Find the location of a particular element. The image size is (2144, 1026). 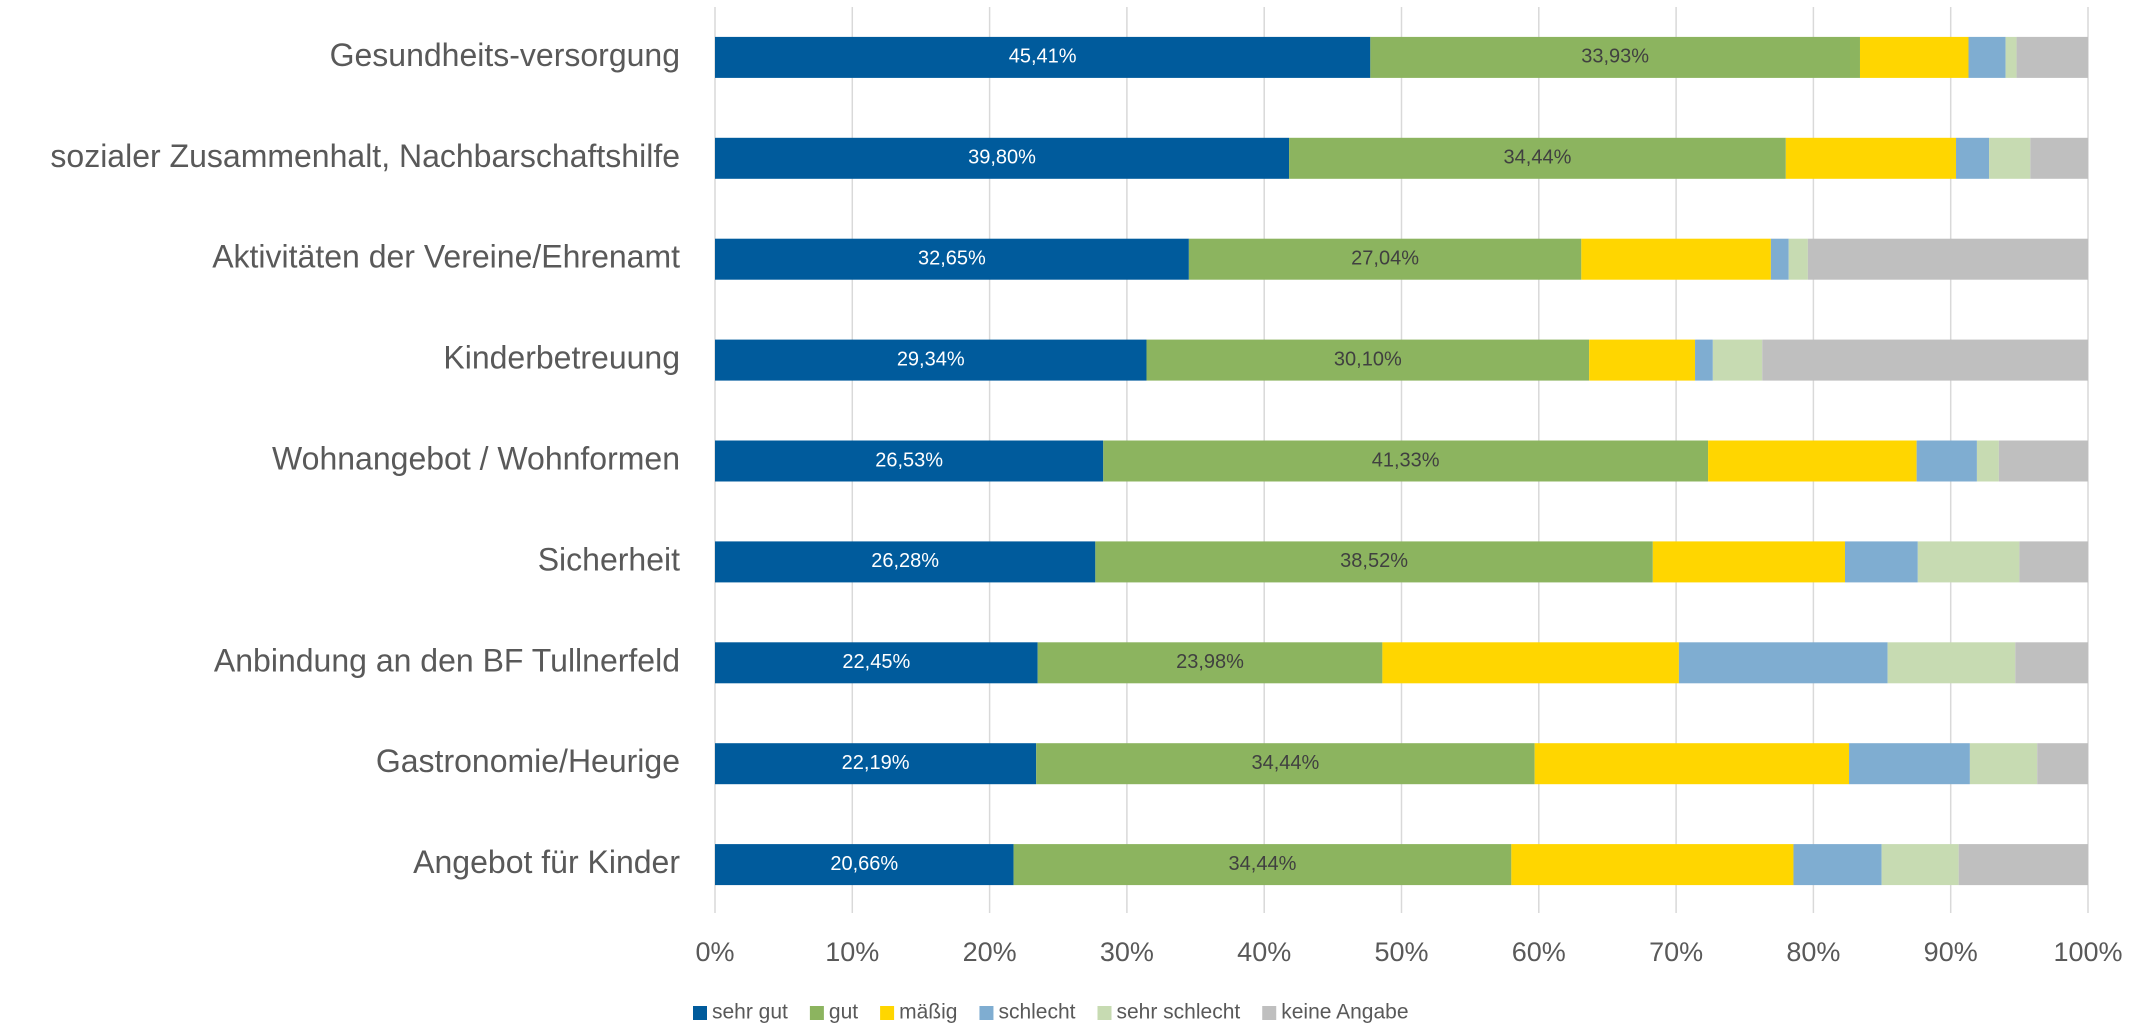

data-label: 41,33% is located at coordinates (1406, 460).